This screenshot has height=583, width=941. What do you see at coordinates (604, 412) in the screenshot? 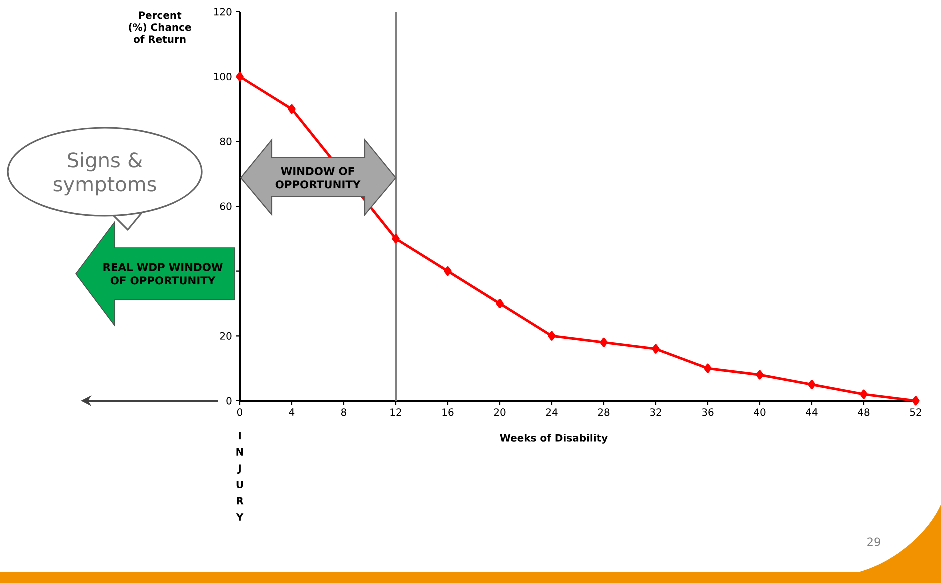
I see `x-tick-label: 28` at bounding box center [604, 412].